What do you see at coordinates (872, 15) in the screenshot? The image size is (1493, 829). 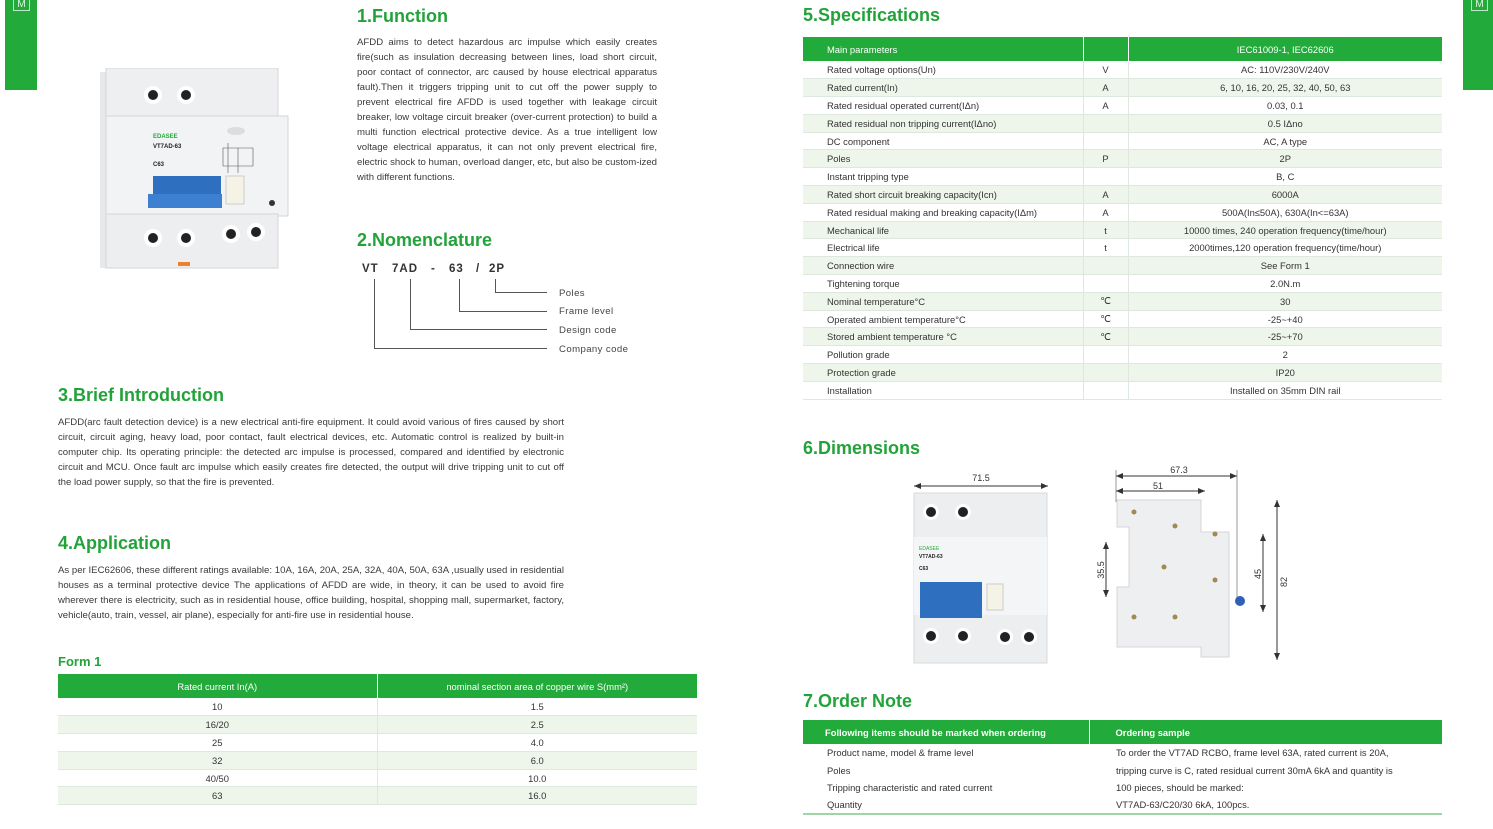 I see `specs-title: 5.Specifications` at bounding box center [872, 15].